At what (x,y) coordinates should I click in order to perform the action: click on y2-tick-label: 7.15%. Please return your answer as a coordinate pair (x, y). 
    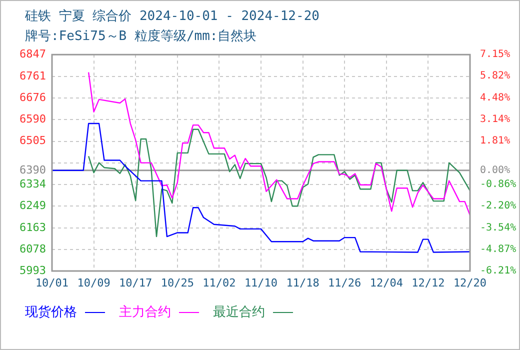
    Looking at the image, I should click on (495, 54).